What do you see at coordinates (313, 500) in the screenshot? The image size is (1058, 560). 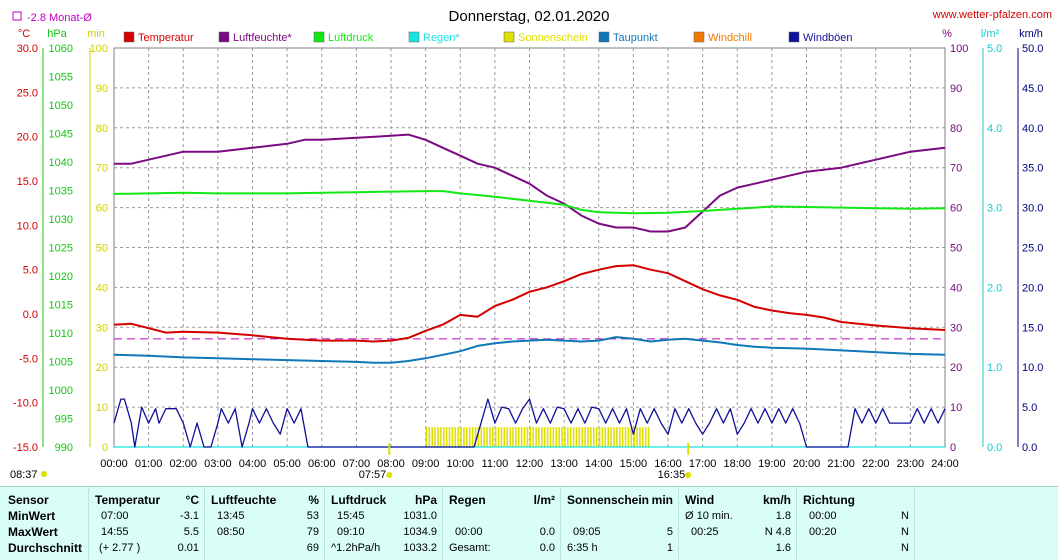 I see `humidity-unit: %` at bounding box center [313, 500].